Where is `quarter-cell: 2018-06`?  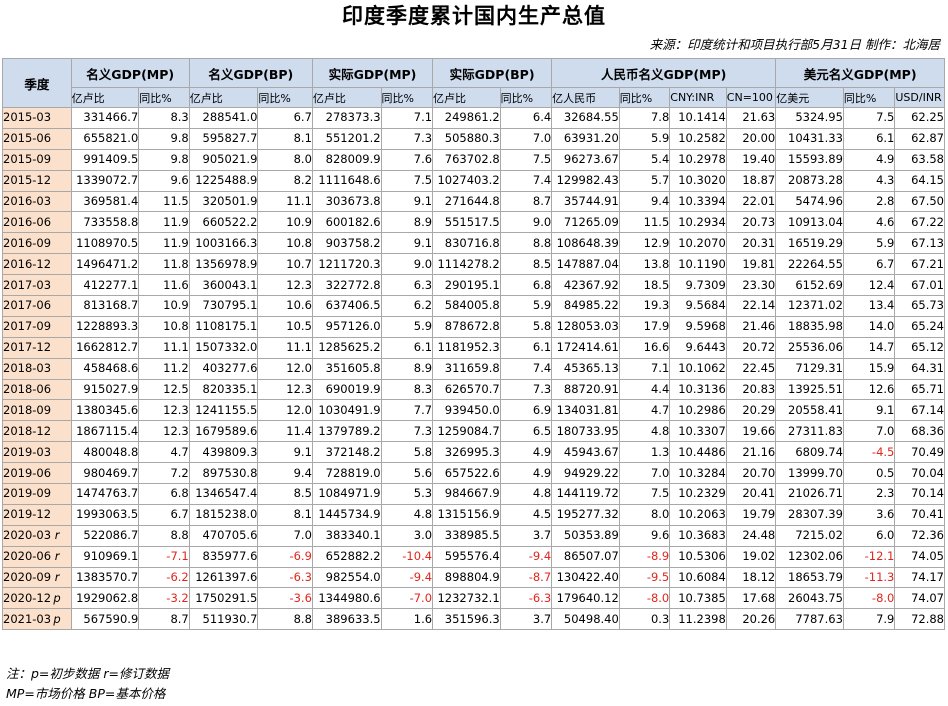 quarter-cell: 2018-06 is located at coordinates (37, 389).